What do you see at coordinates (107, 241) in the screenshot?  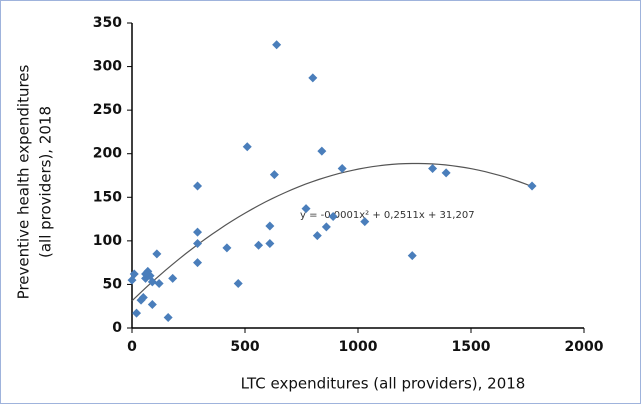 I see `y-tick-label: 100` at bounding box center [107, 241].